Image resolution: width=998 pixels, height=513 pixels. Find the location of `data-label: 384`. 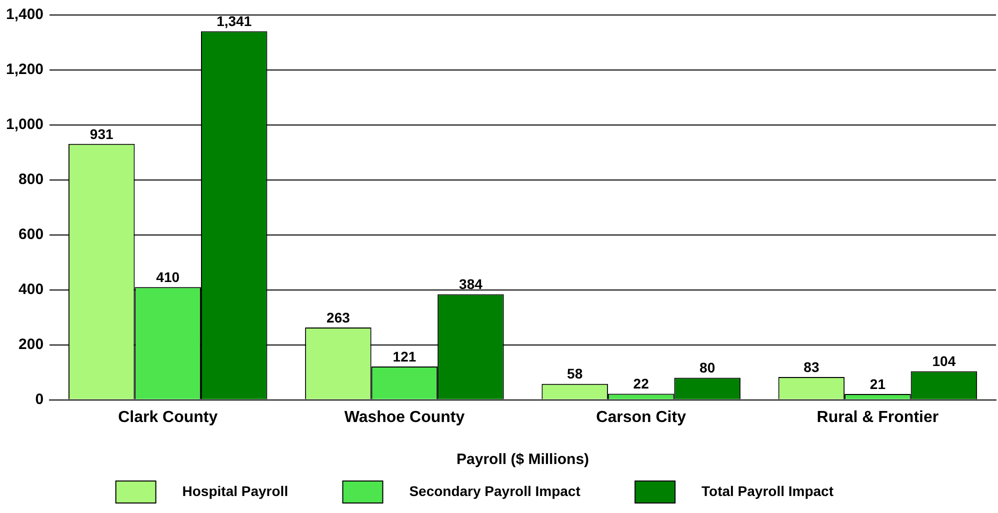

data-label: 384 is located at coordinates (471, 284).